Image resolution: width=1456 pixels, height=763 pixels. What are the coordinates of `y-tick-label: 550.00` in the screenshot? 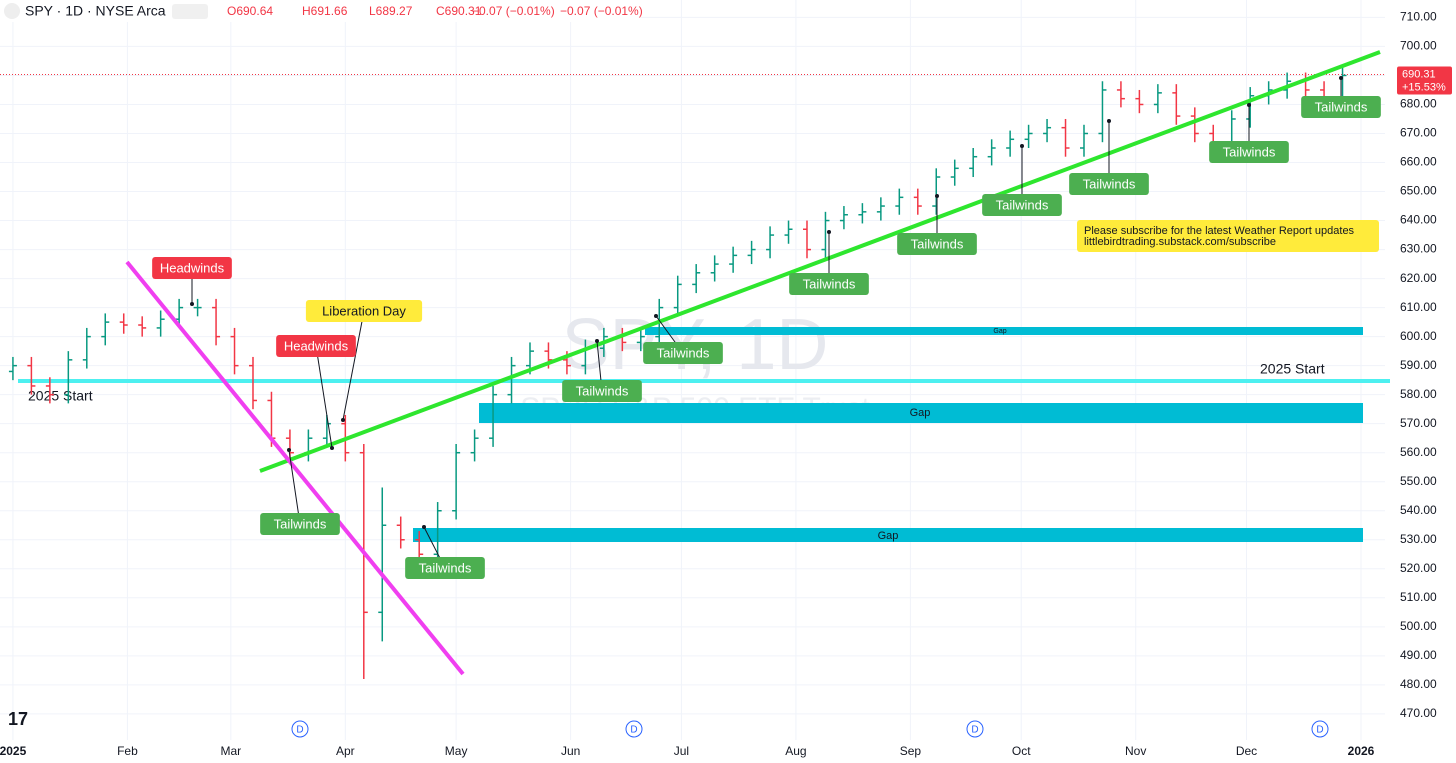 It's located at (1418, 481).